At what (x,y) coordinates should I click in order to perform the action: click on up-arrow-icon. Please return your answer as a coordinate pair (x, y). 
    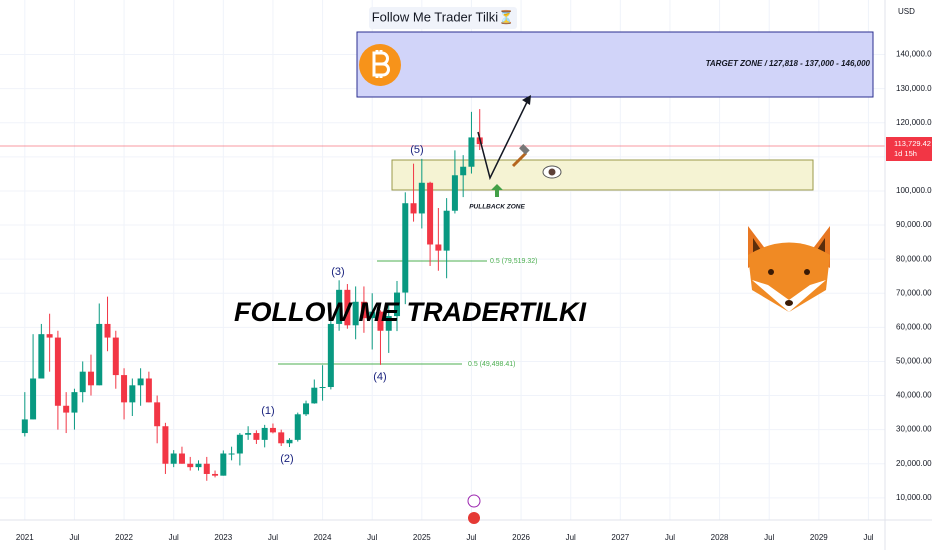
    Looking at the image, I should click on (497, 190).